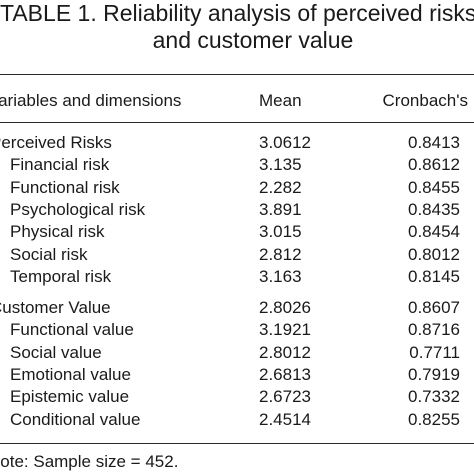  I want to click on header-rule, so click(237, 122).